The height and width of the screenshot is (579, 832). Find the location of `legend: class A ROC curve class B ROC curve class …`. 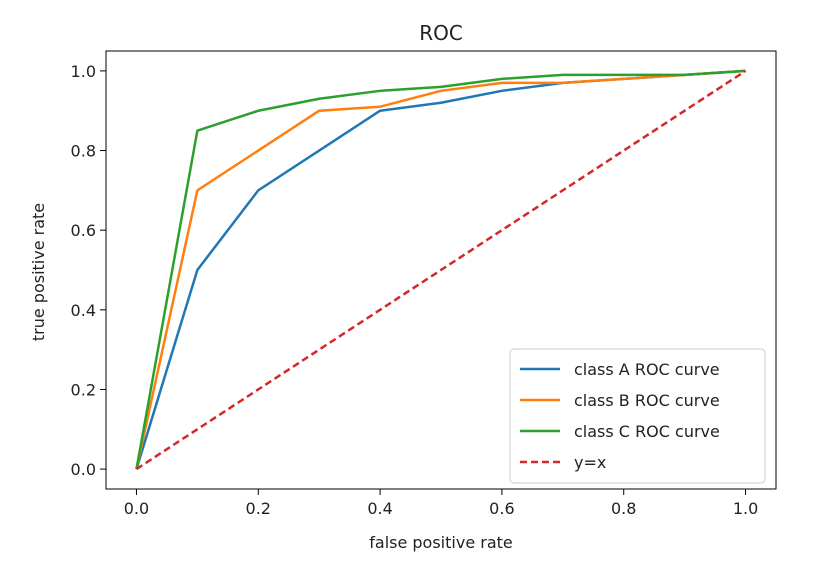

legend: class A ROC curve class B ROC curve class … is located at coordinates (637, 416).